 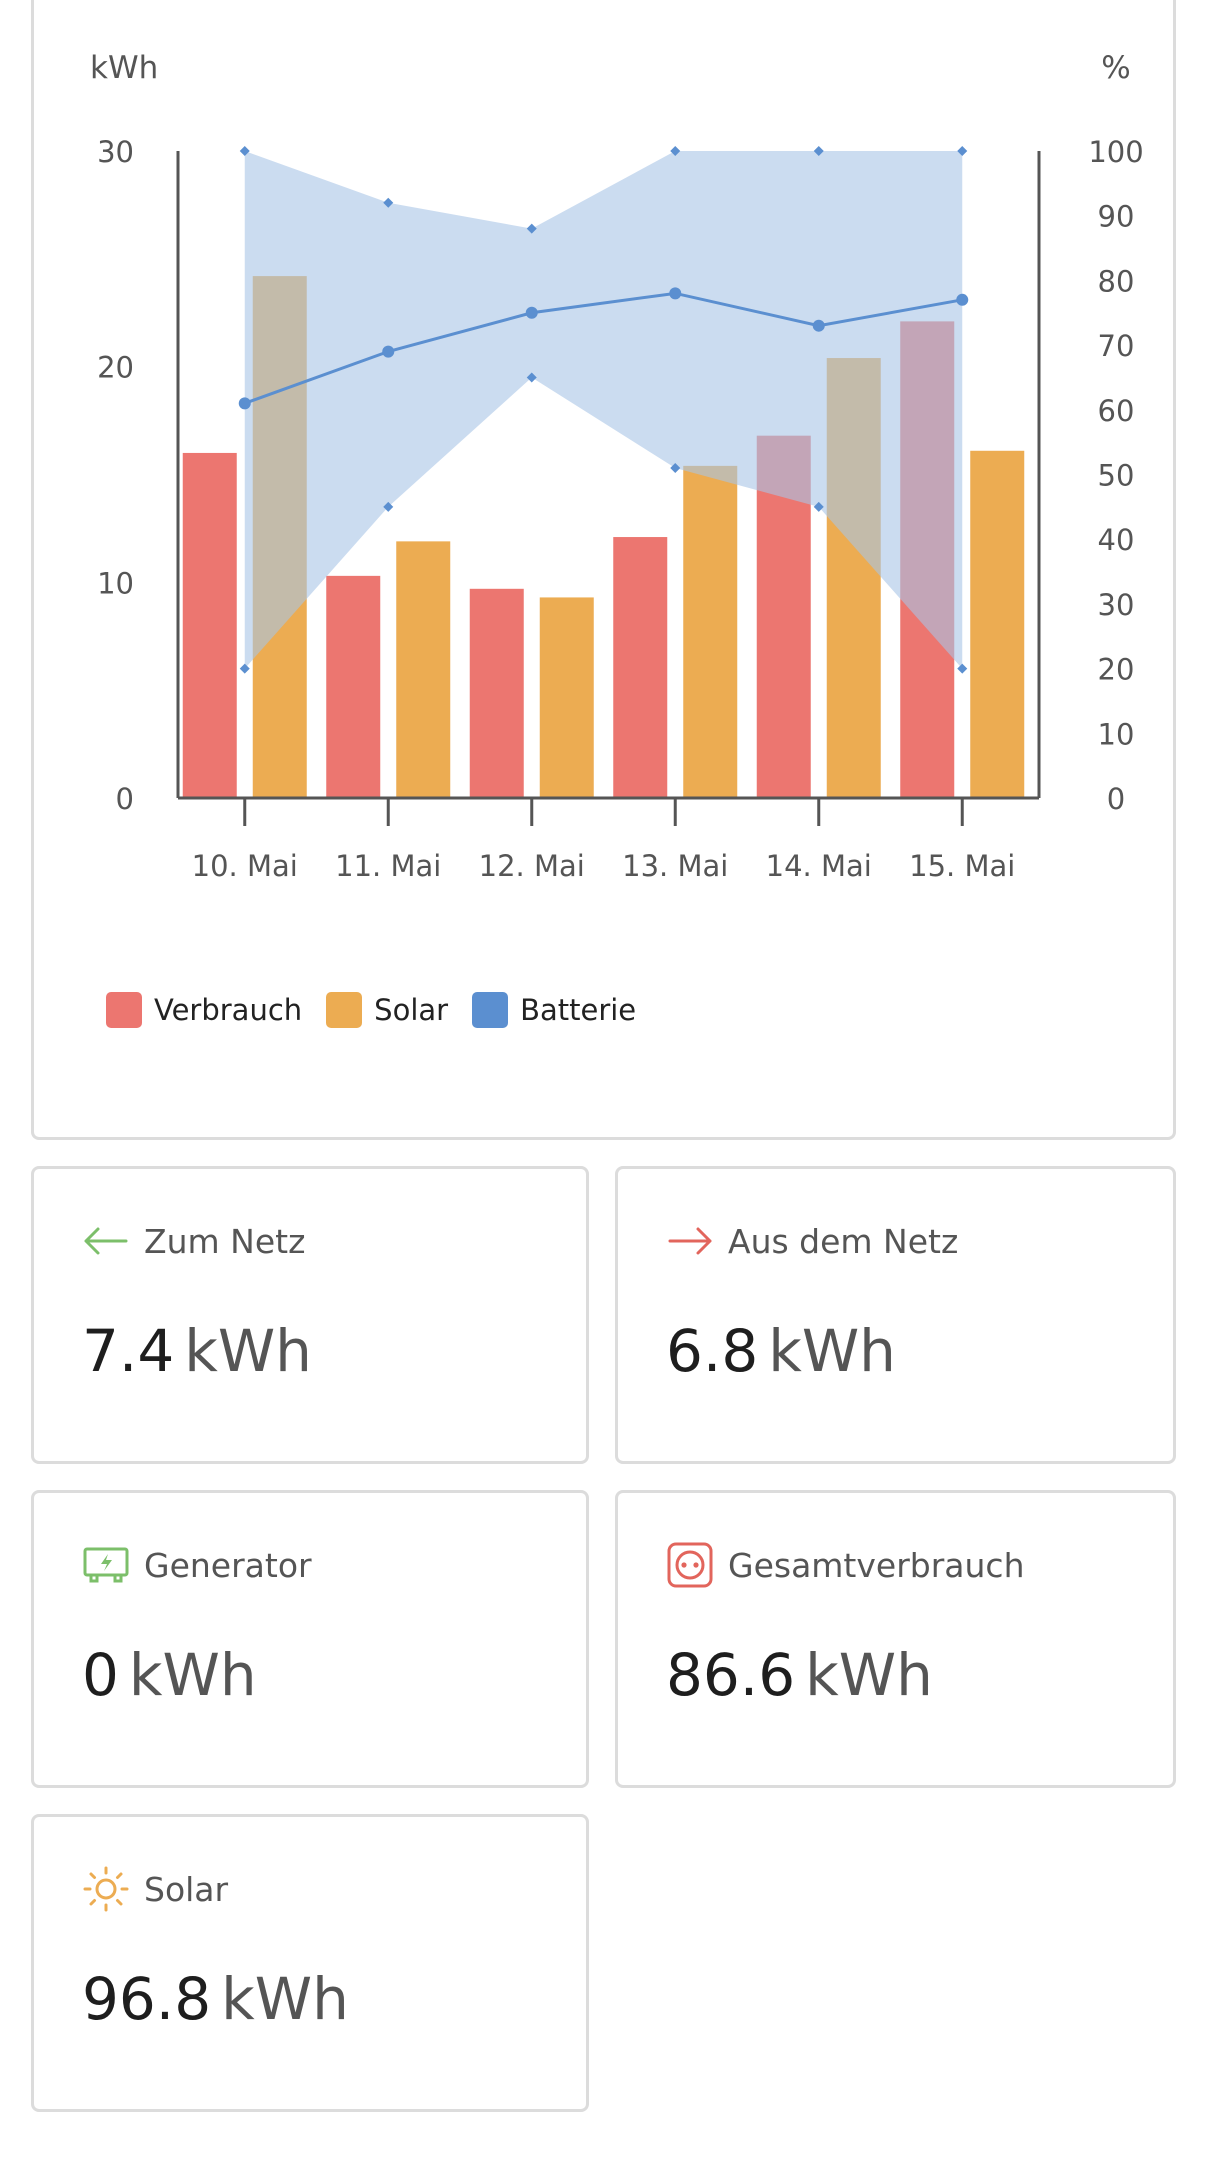 I want to click on stat-number: 86.6, so click(x=731, y=1675).